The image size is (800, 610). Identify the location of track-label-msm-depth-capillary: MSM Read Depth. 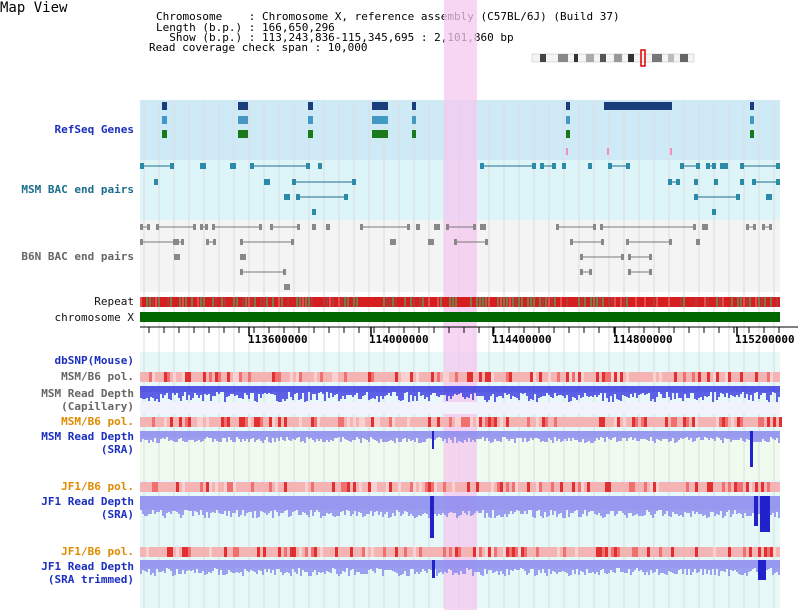
(87, 393).